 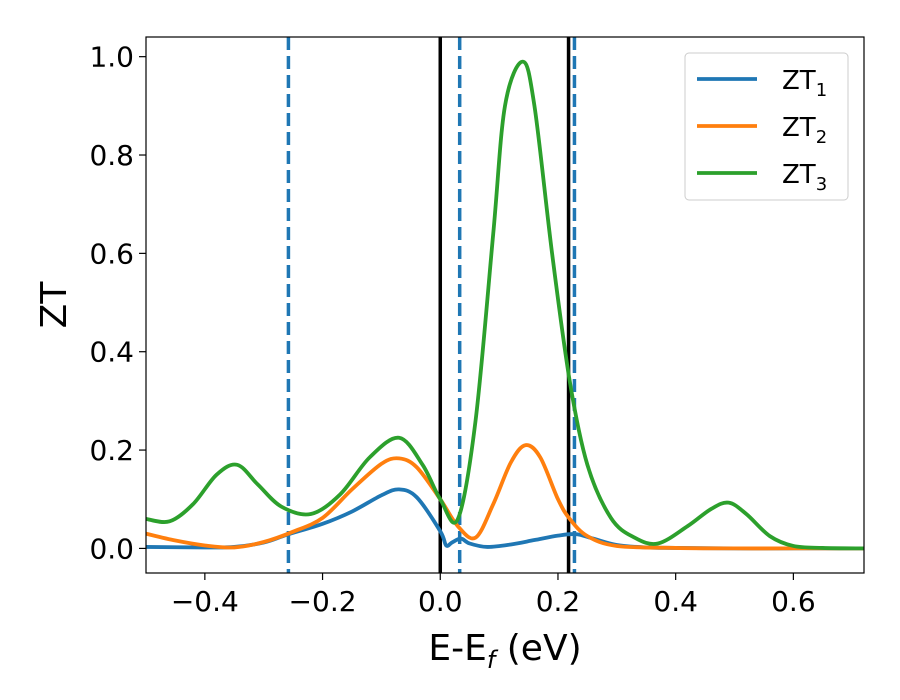 I want to click on legend-label-zt2: ZT2, so click(x=804, y=130).